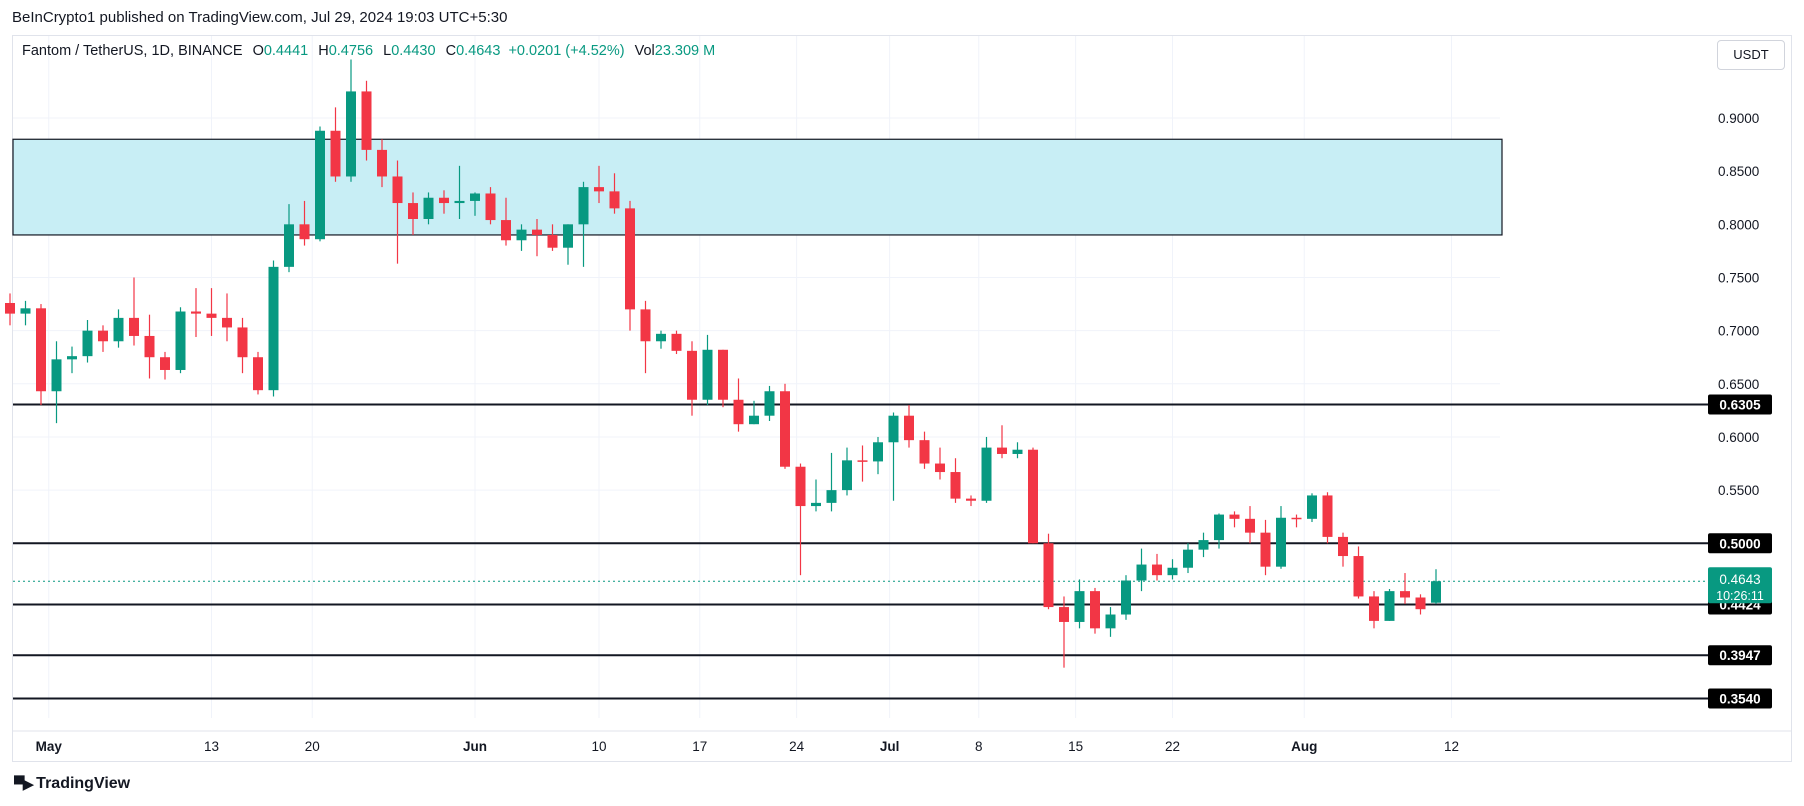 The height and width of the screenshot is (806, 1804). I want to click on level-price-tag-label: 0.5000, so click(1739, 543).